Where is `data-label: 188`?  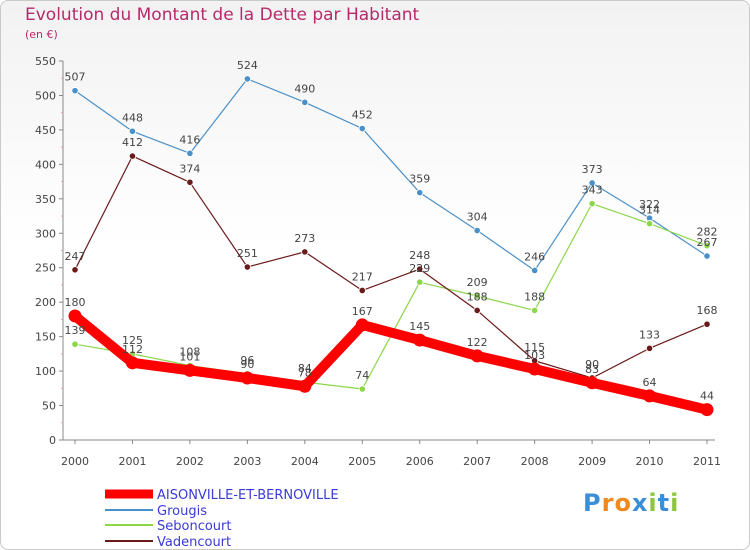
data-label: 188 is located at coordinates (534, 296).